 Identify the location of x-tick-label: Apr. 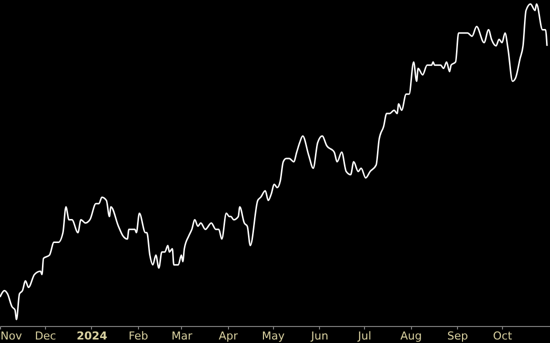
(228, 336).